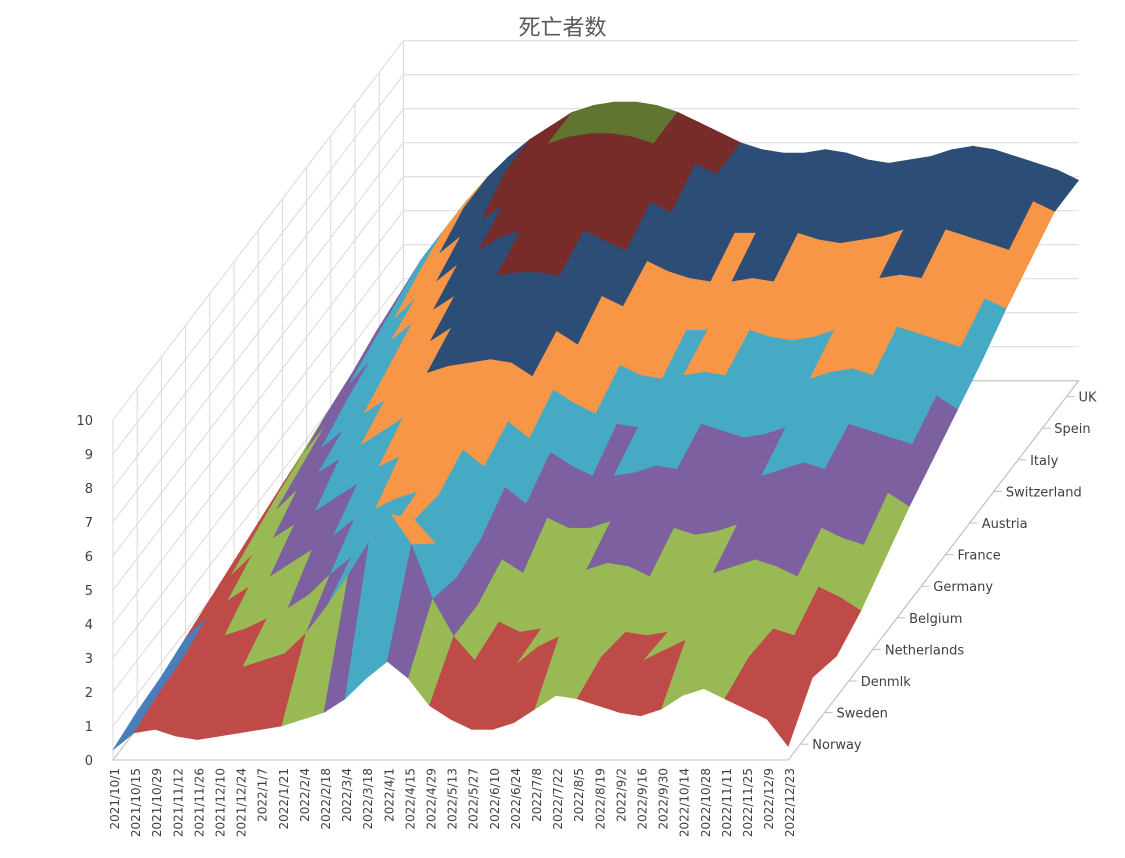  I want to click on series-label: Netherlands, so click(924, 650).